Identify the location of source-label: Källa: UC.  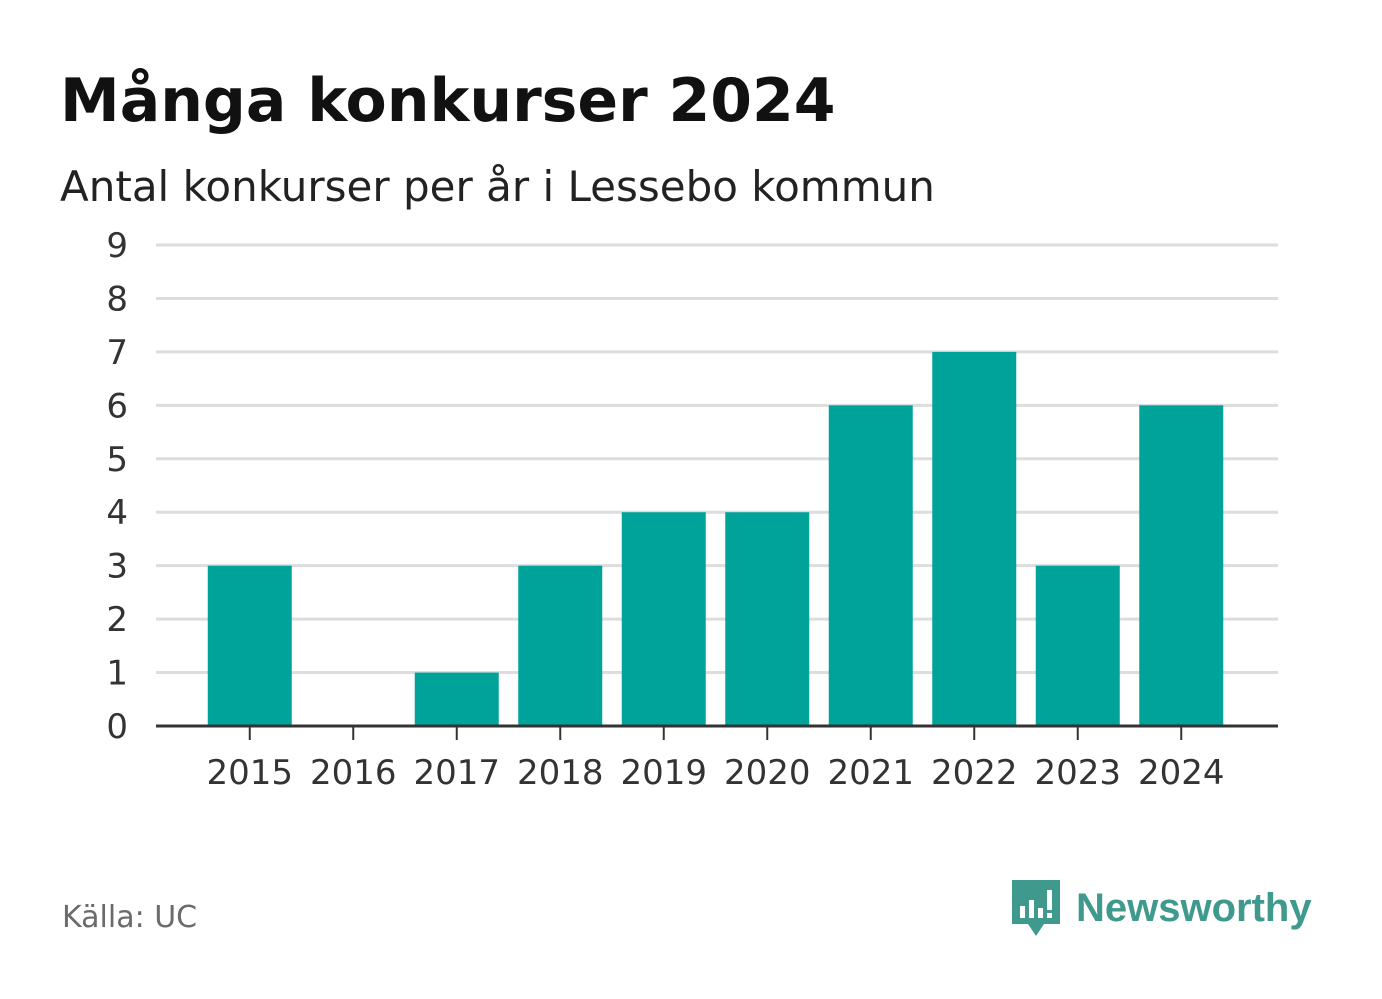
(130, 917).